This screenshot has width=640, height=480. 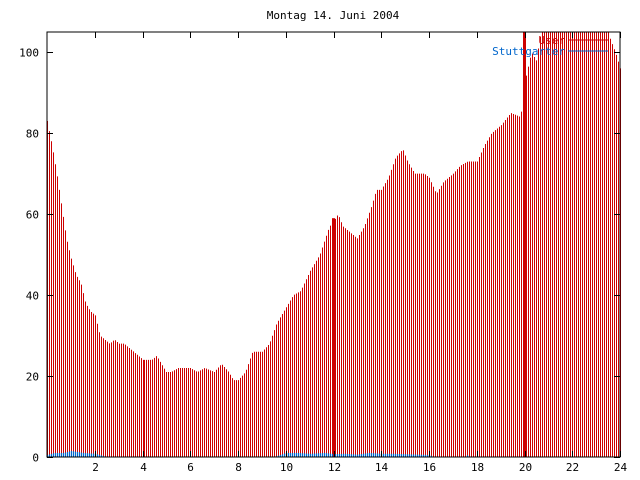 What do you see at coordinates (238, 467) in the screenshot?
I see `x-tick-label: 8` at bounding box center [238, 467].